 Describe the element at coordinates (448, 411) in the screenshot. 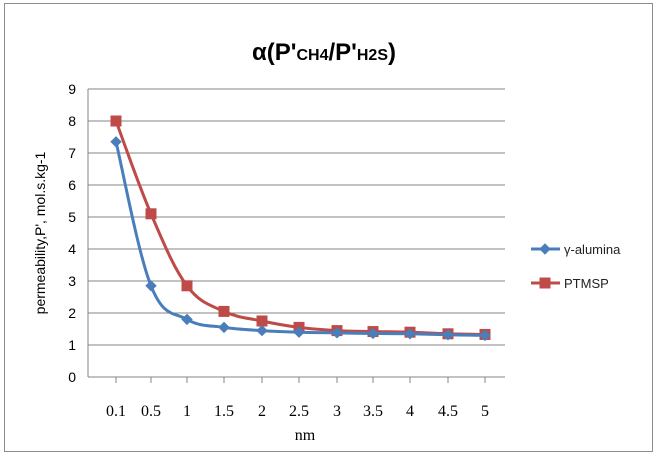

I see `x-tick-label: 4.5` at that location.